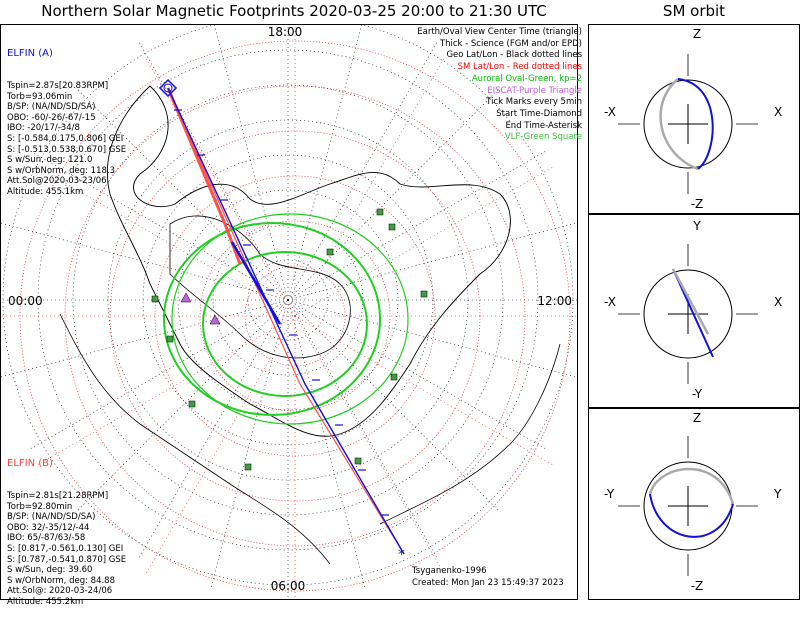 This screenshot has width=800, height=618. I want to click on time-label-right: 12:00, so click(554, 301).